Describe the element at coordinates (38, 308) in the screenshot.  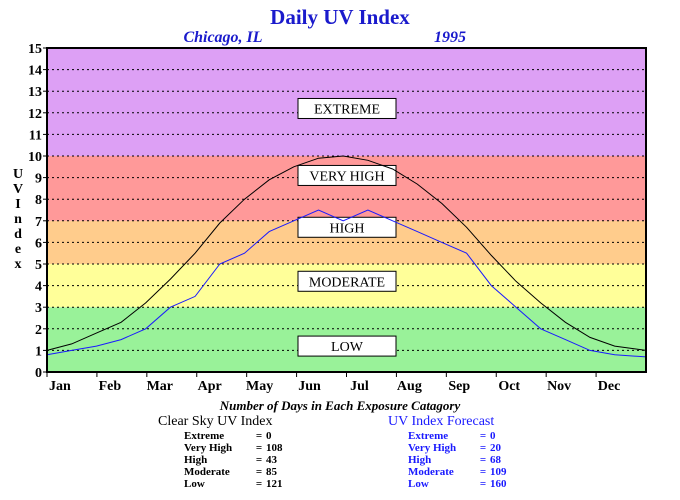
I see `y-tick-label: 3` at that location.